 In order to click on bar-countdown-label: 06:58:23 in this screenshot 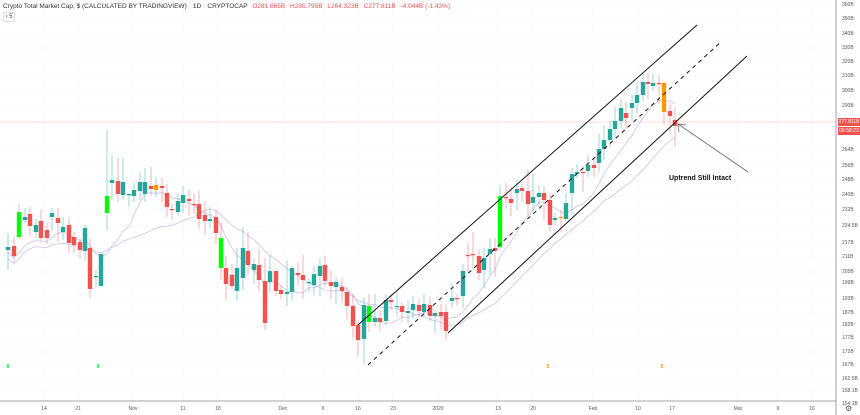, I will do `click(849, 131)`.